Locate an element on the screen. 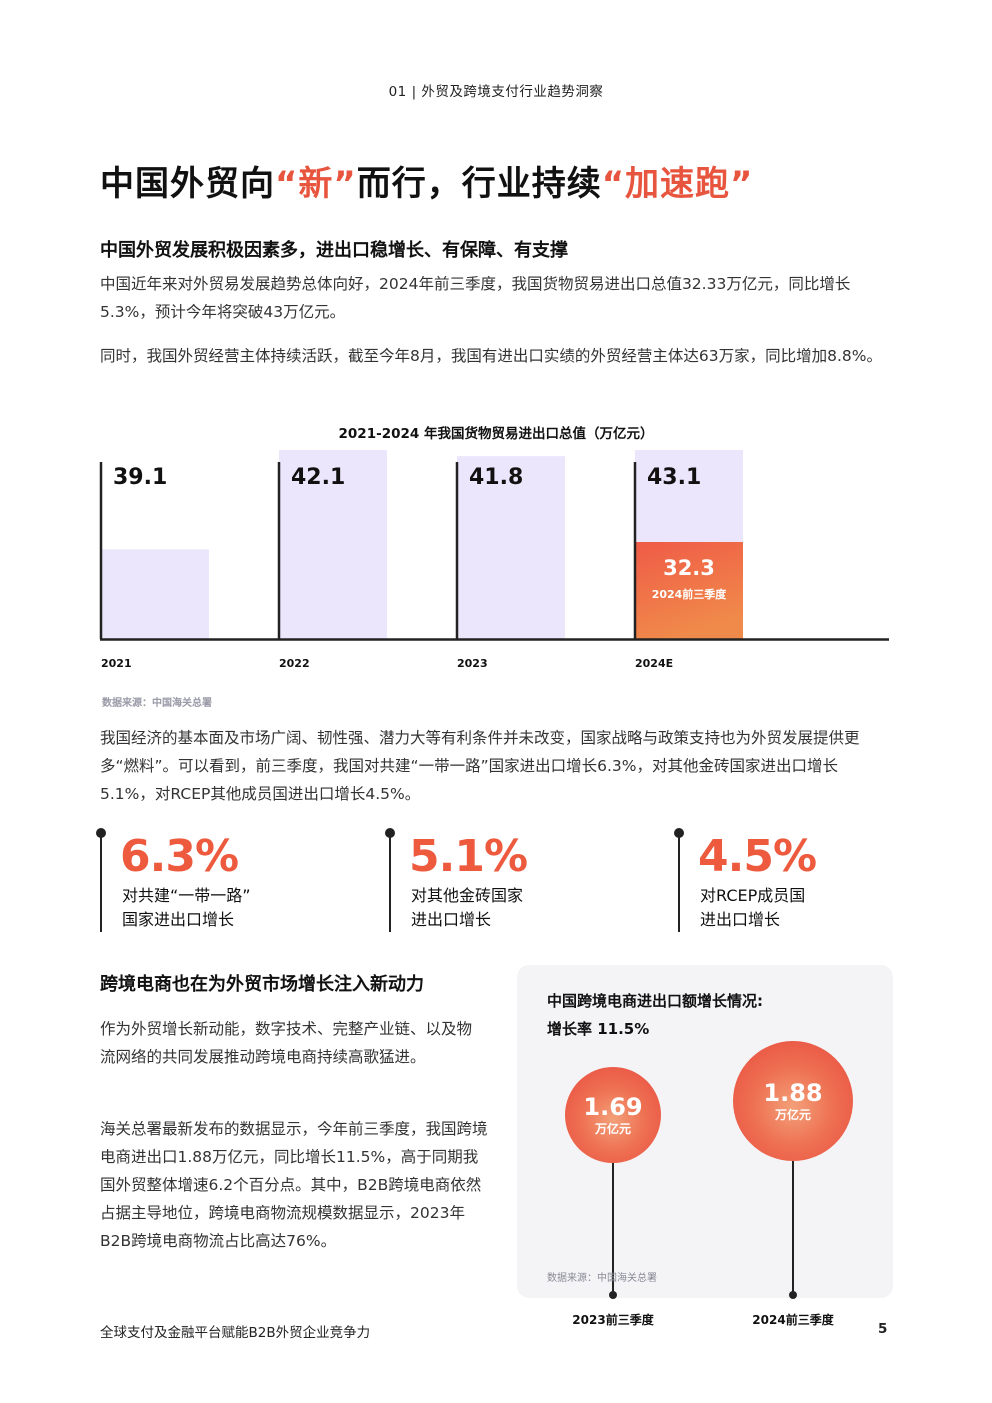  stat-label-line-1: 对共建“一带一路” is located at coordinates (186, 895).